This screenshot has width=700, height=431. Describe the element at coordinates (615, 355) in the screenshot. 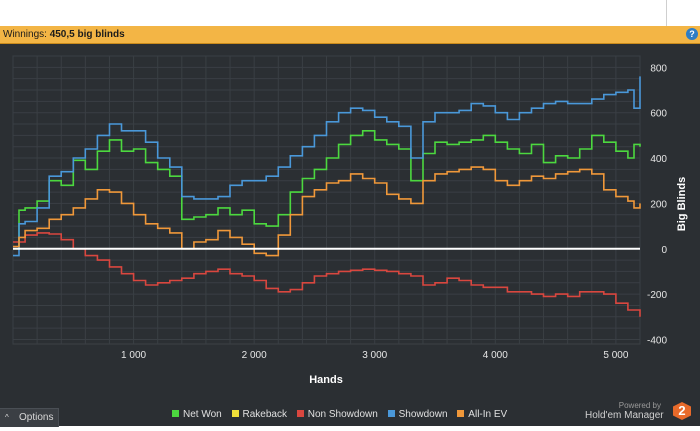

I see `x-tick-label: 5 000` at that location.